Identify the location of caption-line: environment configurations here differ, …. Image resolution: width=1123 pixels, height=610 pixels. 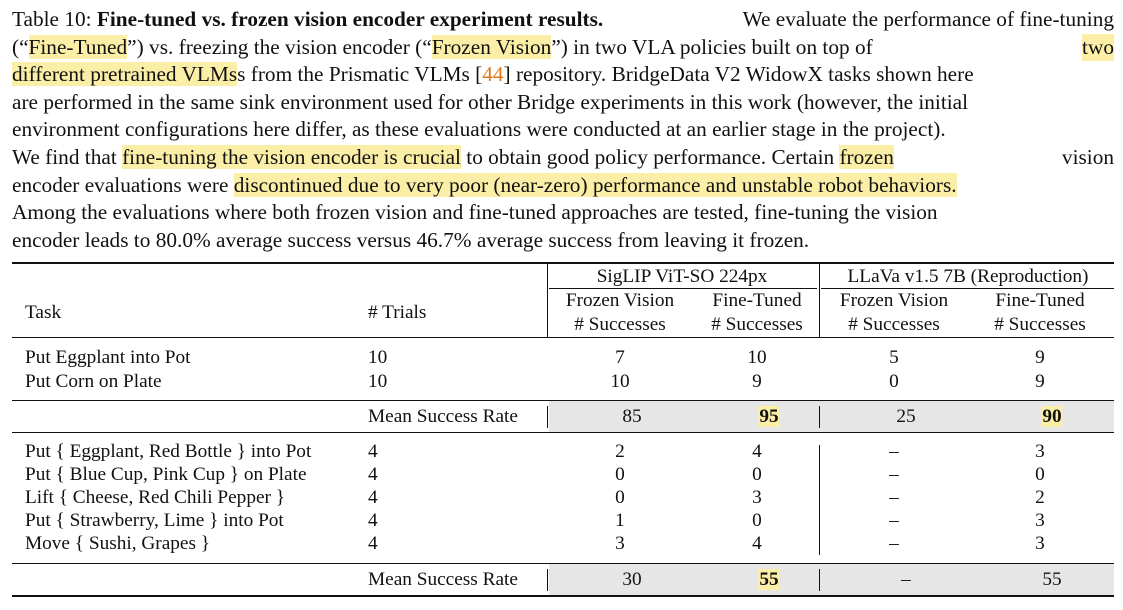
(479, 129).